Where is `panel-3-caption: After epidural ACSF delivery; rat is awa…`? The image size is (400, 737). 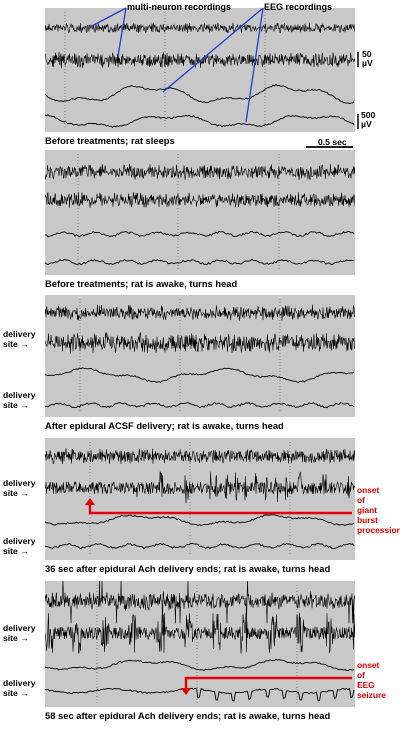 panel-3-caption: After epidural ACSF delivery; rat is awa… is located at coordinates (164, 425).